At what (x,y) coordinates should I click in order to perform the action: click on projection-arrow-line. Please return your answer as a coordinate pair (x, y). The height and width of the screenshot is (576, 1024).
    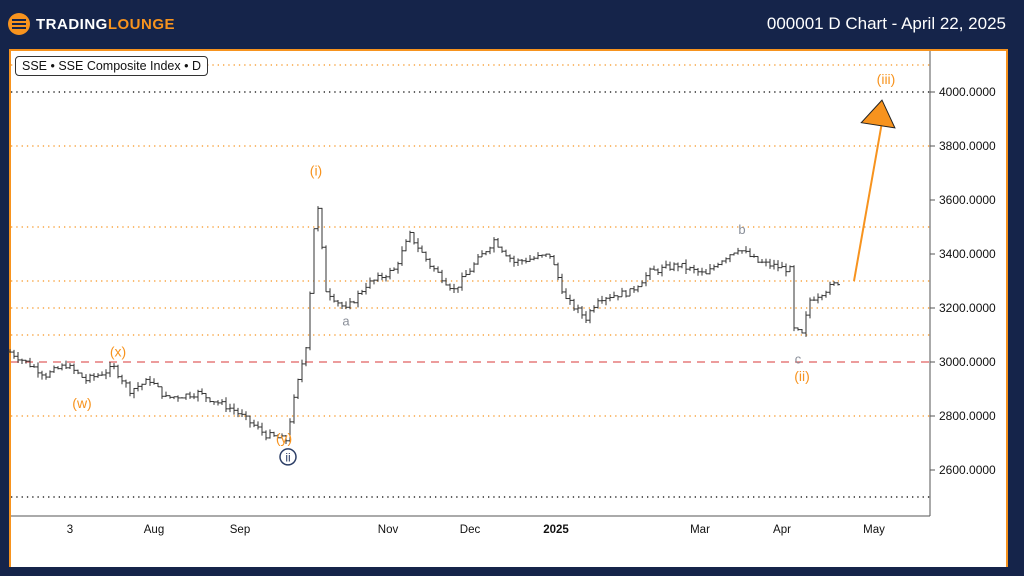
    Looking at the image, I should click on (868, 201).